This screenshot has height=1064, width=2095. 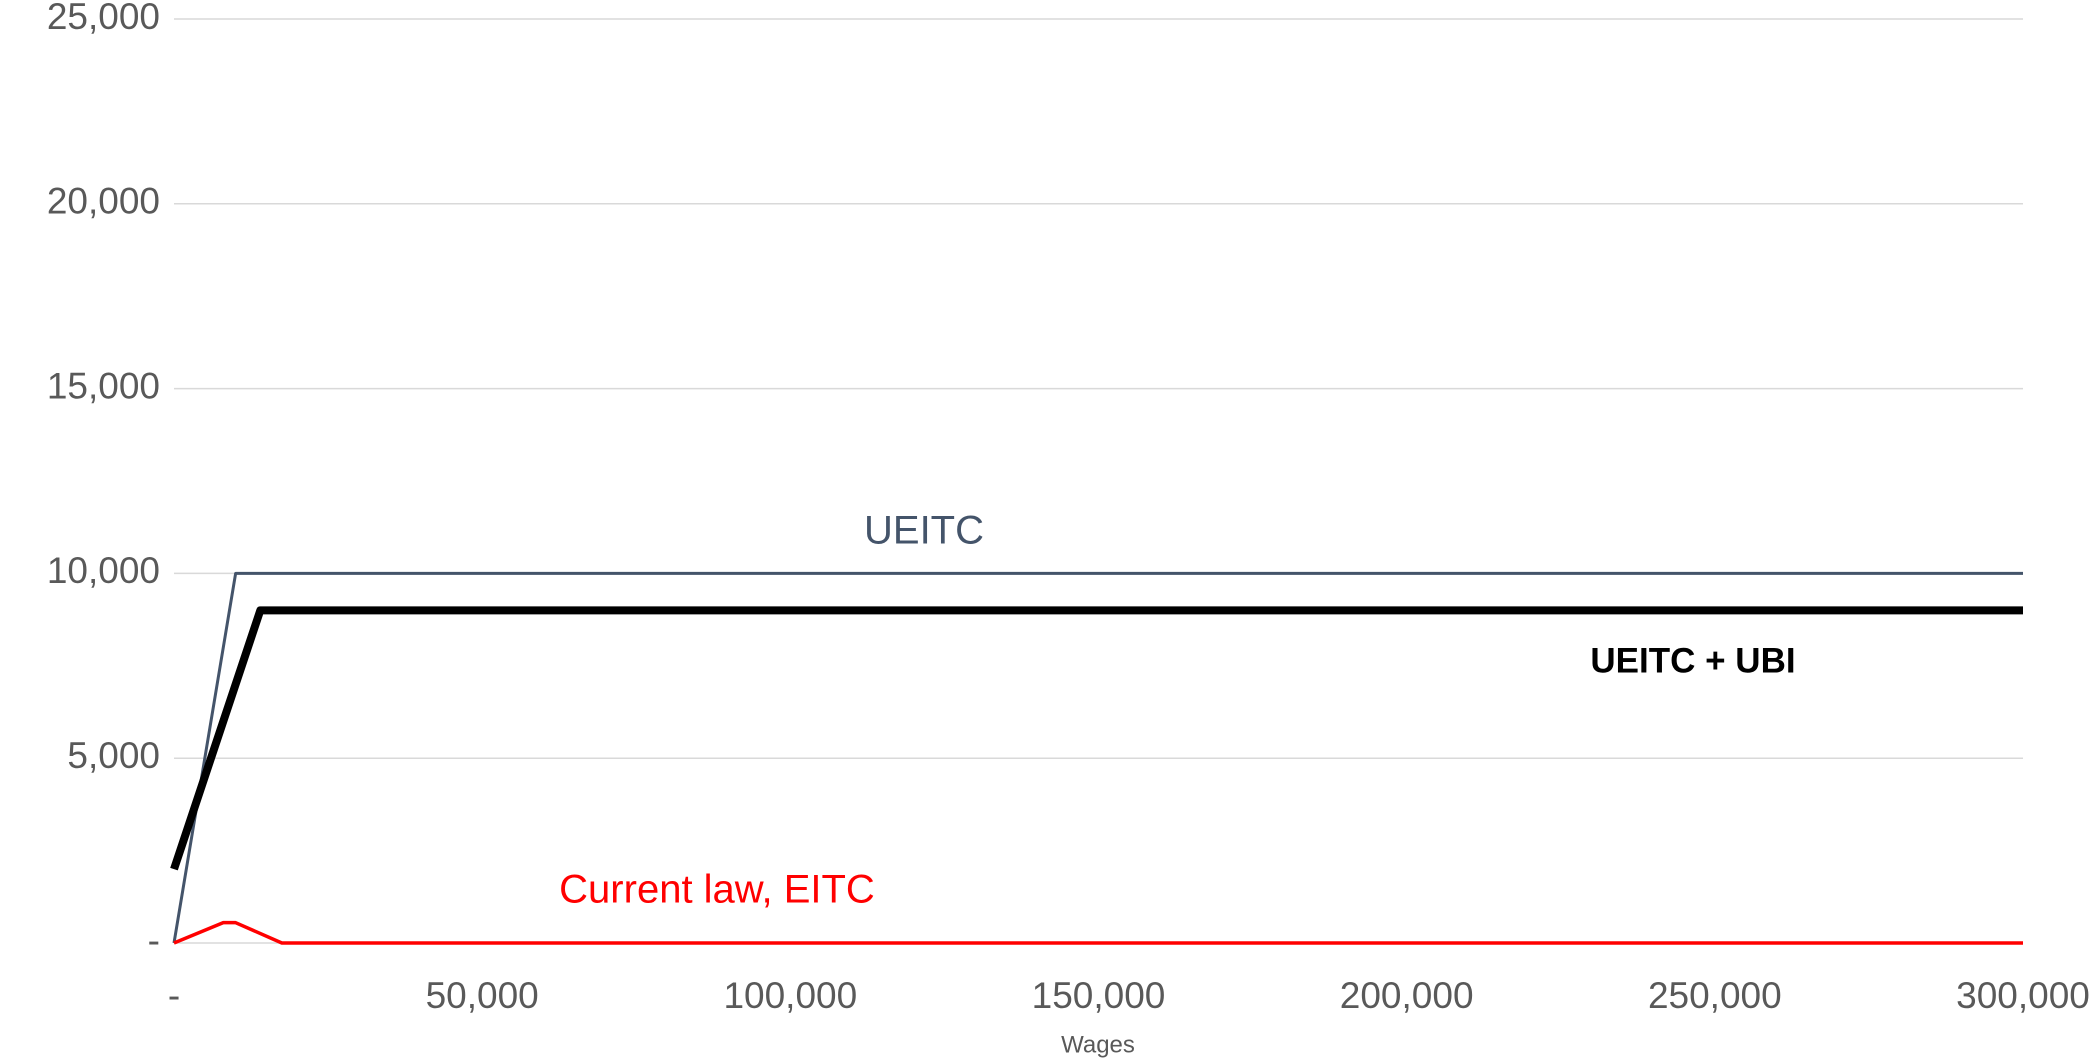 I want to click on series-label: UEITC + UBI, so click(x=1692, y=660).